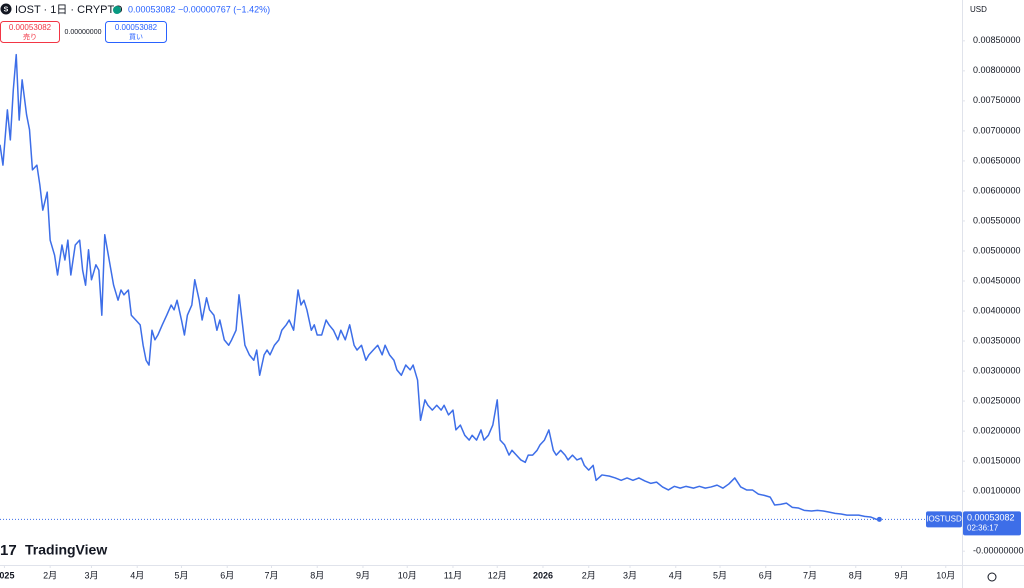  What do you see at coordinates (997, 130) in the screenshot?
I see `y-tick-label: 0.00700000` at bounding box center [997, 130].